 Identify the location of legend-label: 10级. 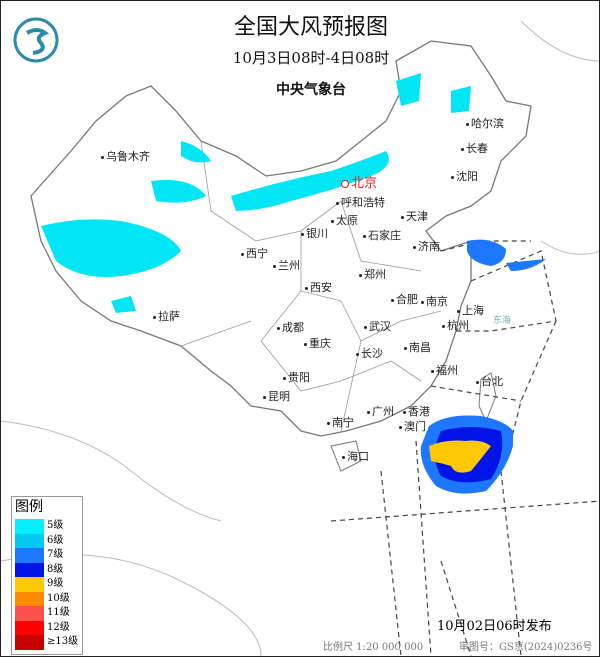
(58, 598).